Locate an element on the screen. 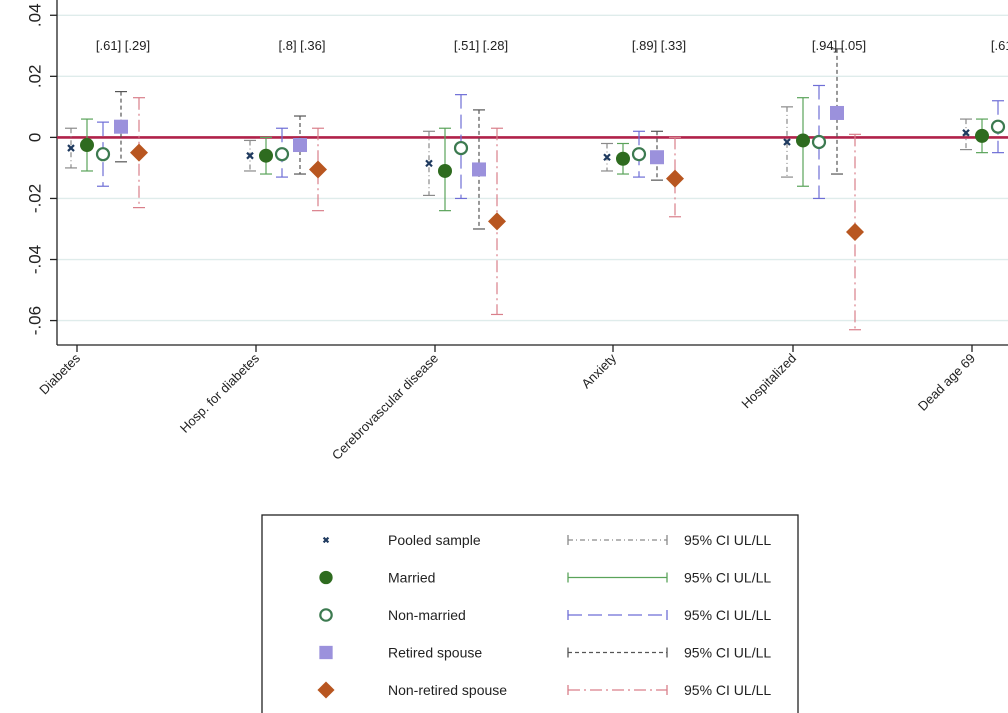  y-tick-label: -.06 is located at coordinates (35, 320).